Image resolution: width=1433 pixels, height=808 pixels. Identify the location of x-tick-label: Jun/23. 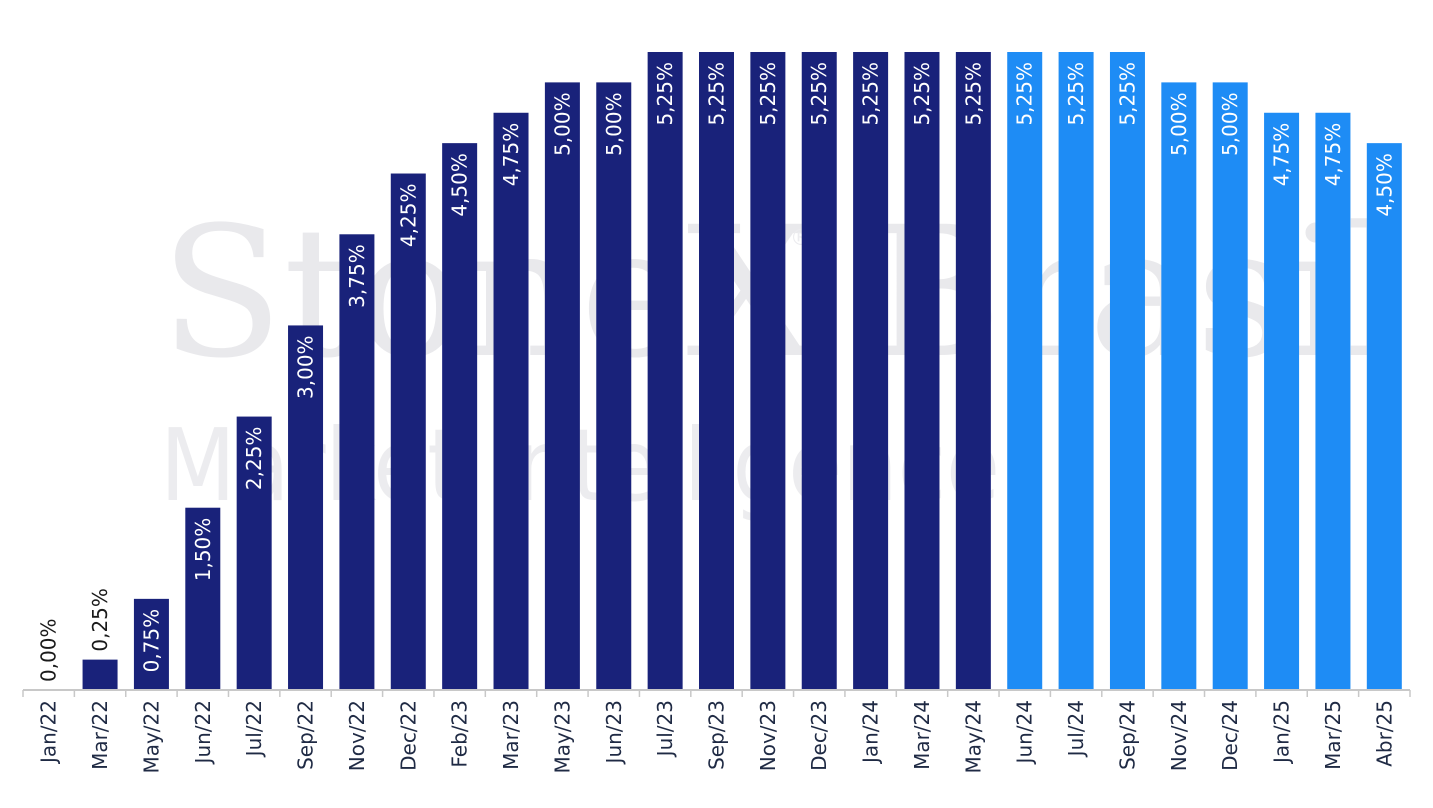
(614, 732).